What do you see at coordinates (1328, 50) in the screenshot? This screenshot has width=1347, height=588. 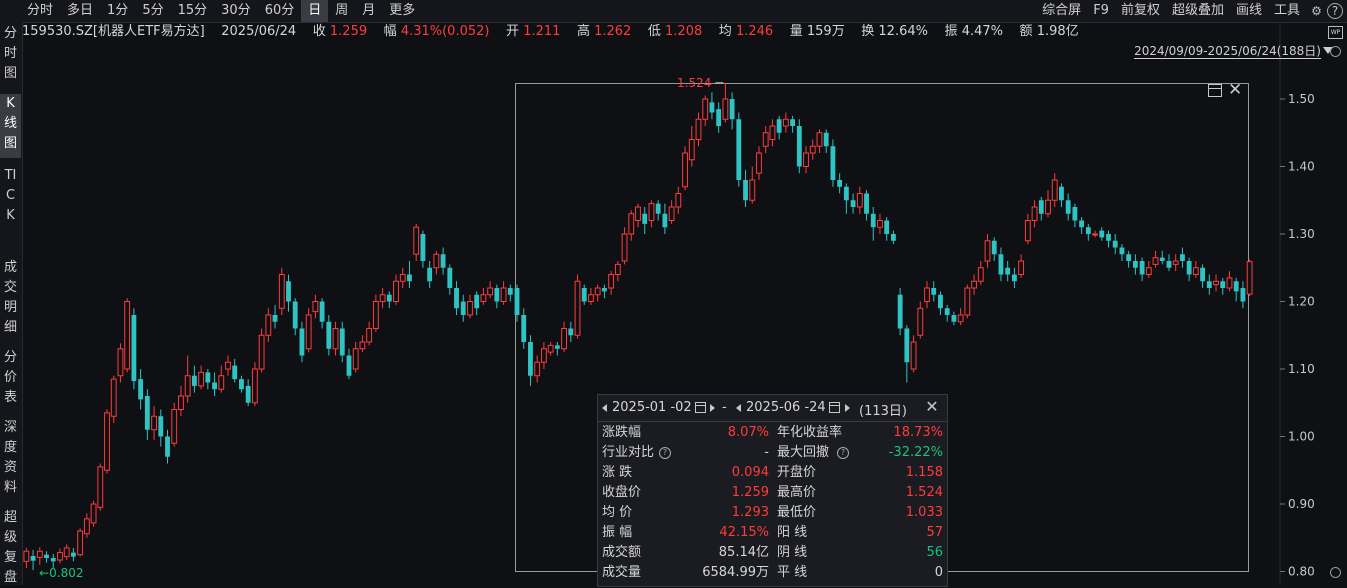 I see `chevron-down-icon` at bounding box center [1328, 50].